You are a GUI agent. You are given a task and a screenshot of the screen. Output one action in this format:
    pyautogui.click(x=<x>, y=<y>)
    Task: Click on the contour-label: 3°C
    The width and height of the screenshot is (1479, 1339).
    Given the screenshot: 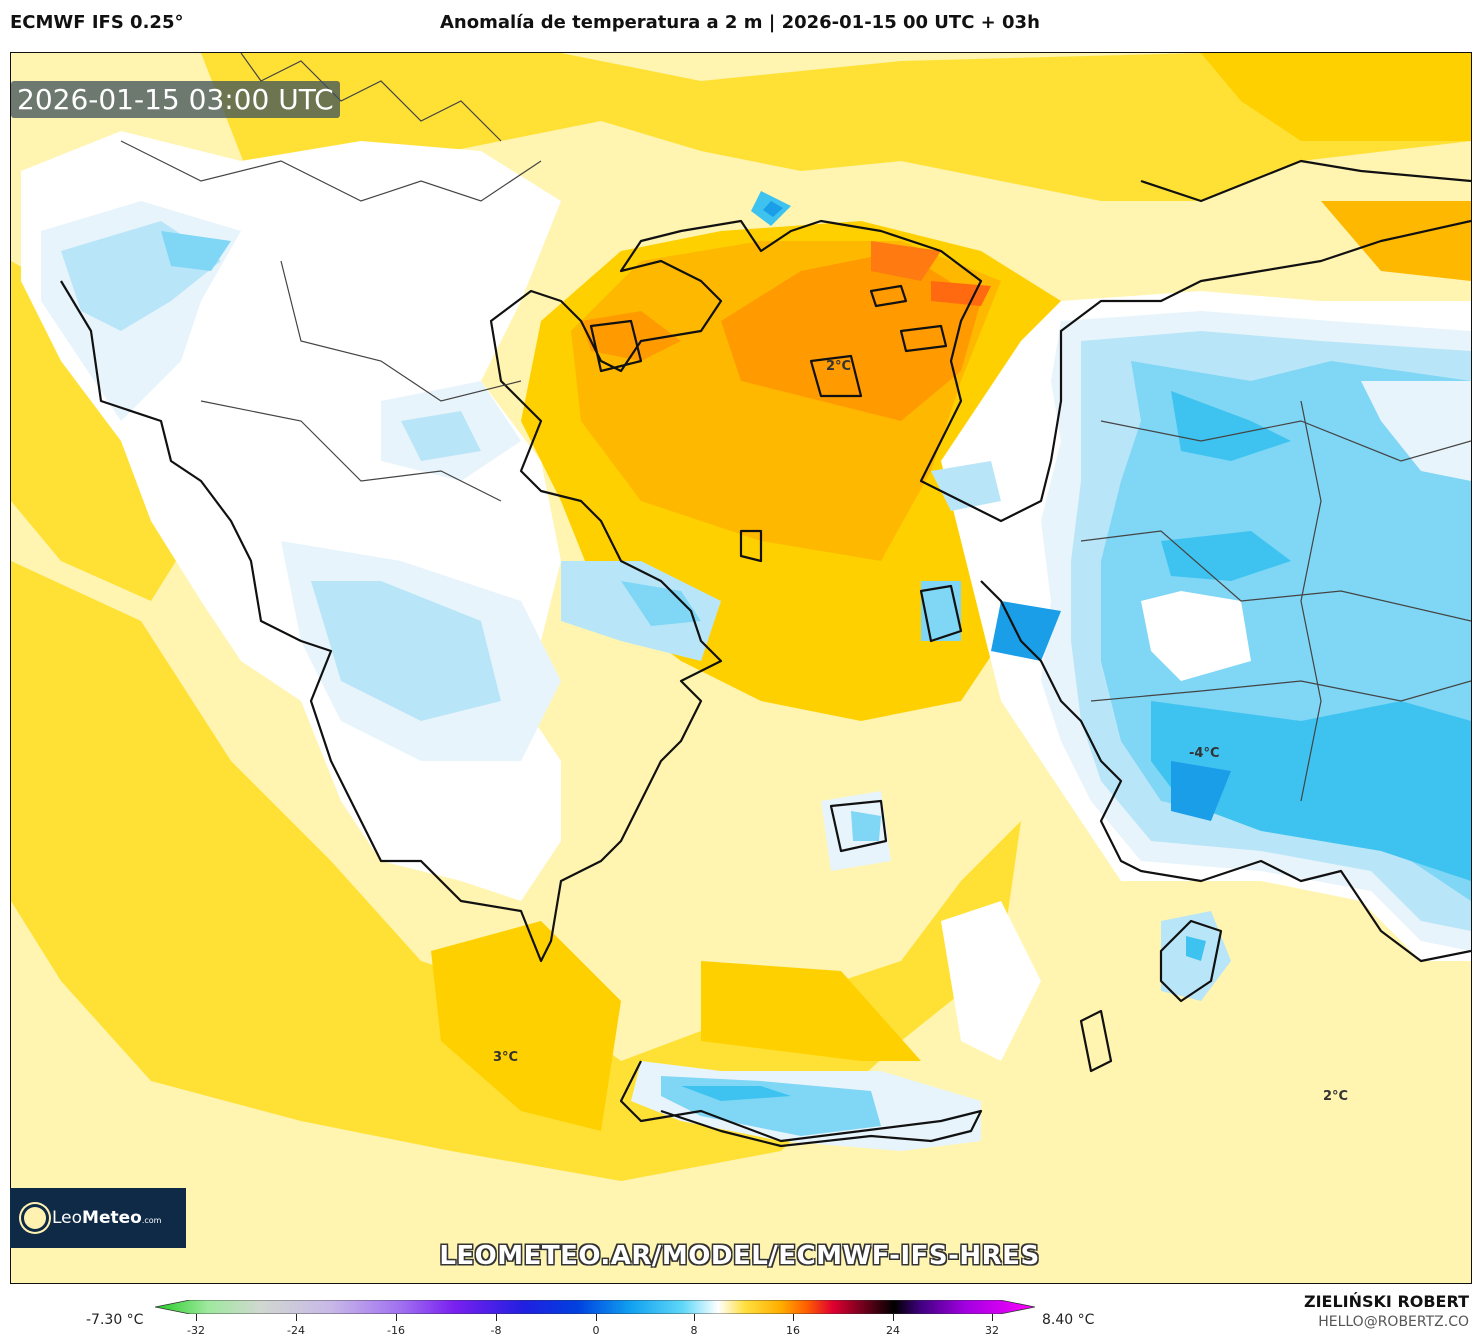 What is the action you would take?
    pyautogui.click(x=506, y=1057)
    